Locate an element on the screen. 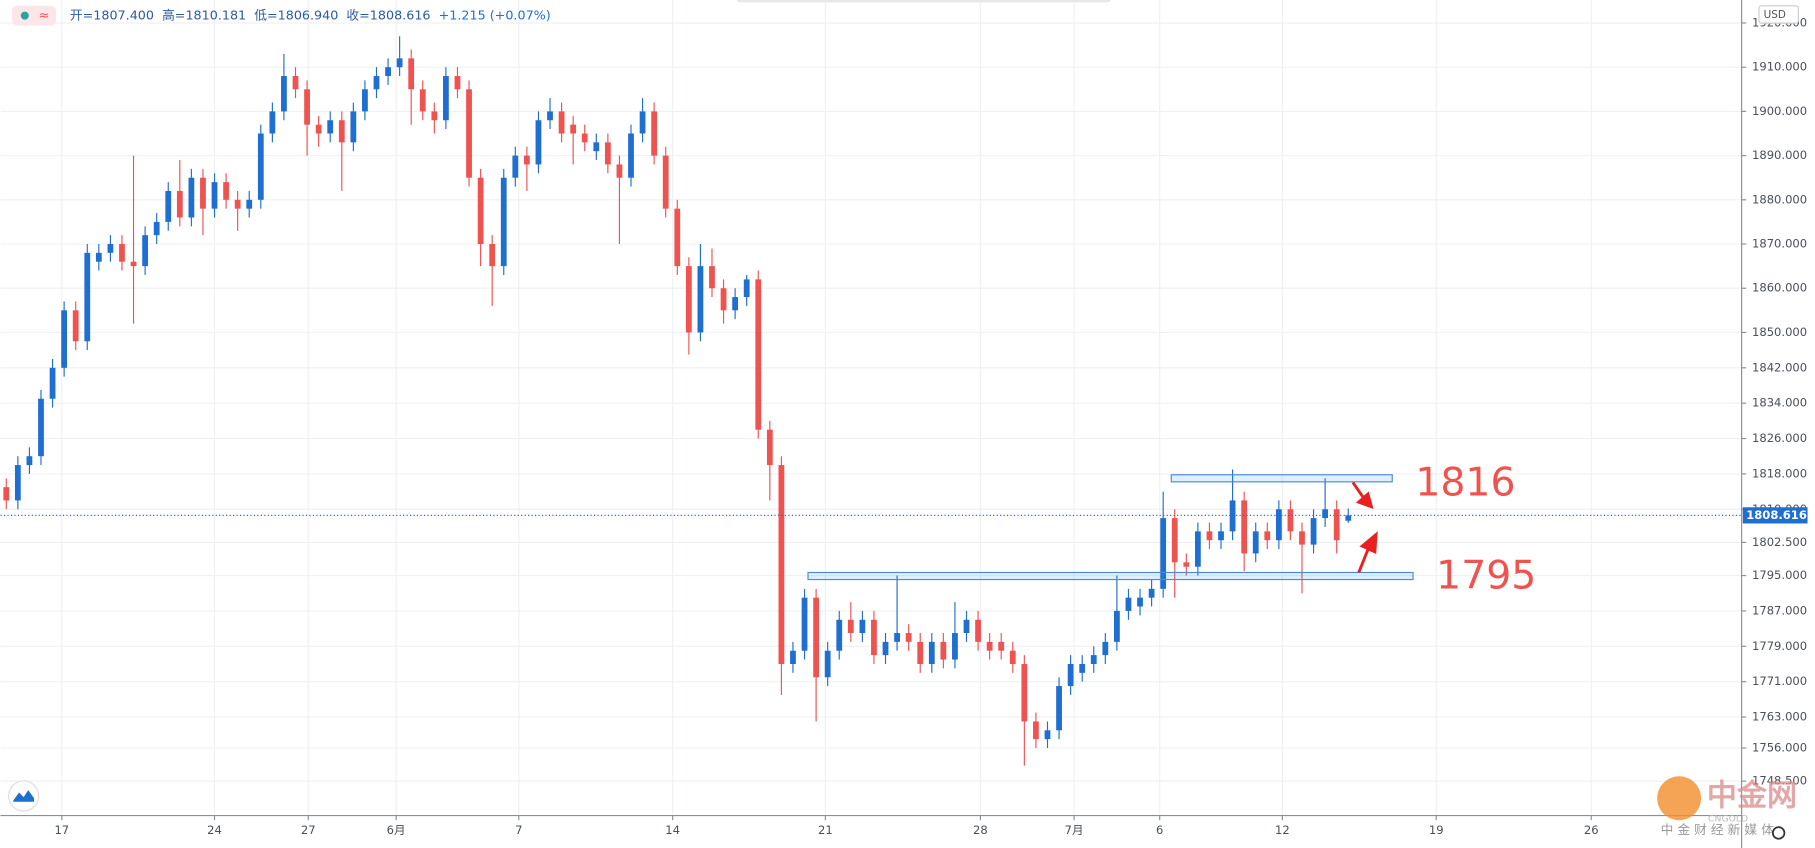  last-price-label: 1808.616 is located at coordinates (1776, 515).